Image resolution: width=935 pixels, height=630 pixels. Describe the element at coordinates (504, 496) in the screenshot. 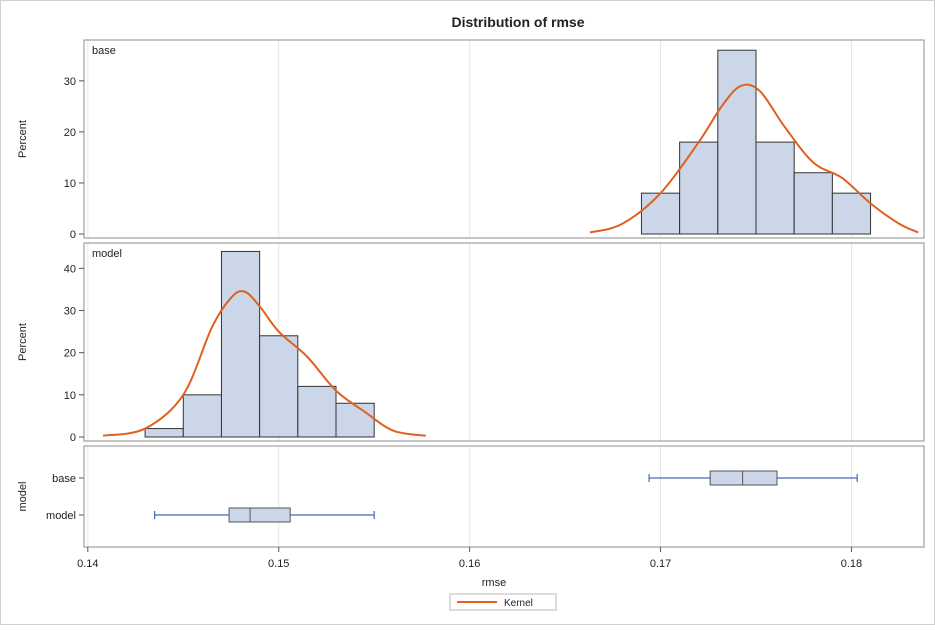

I see `panel-frame-boxplot` at that location.